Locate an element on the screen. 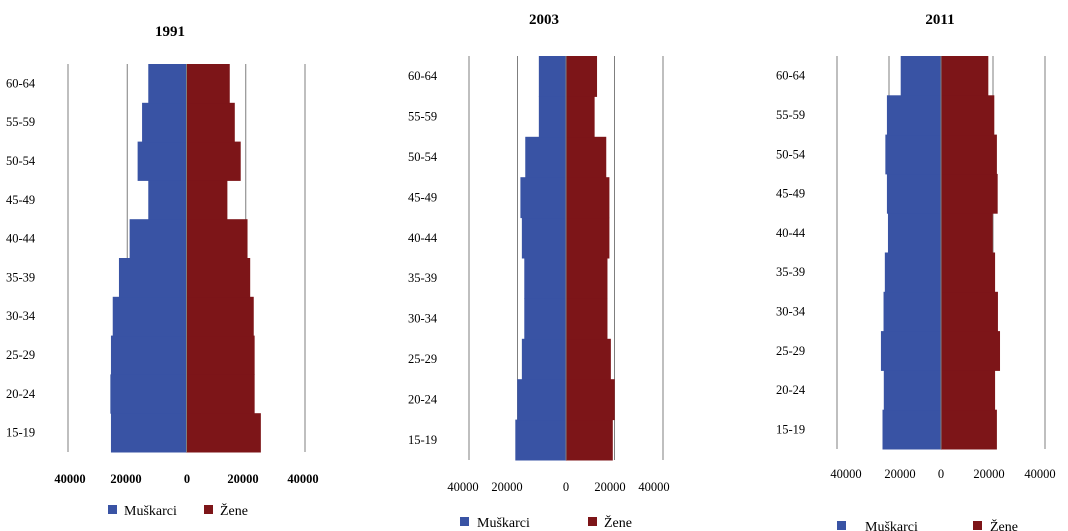 The image size is (1068, 531). category-label: 45-49 is located at coordinates (20, 200).